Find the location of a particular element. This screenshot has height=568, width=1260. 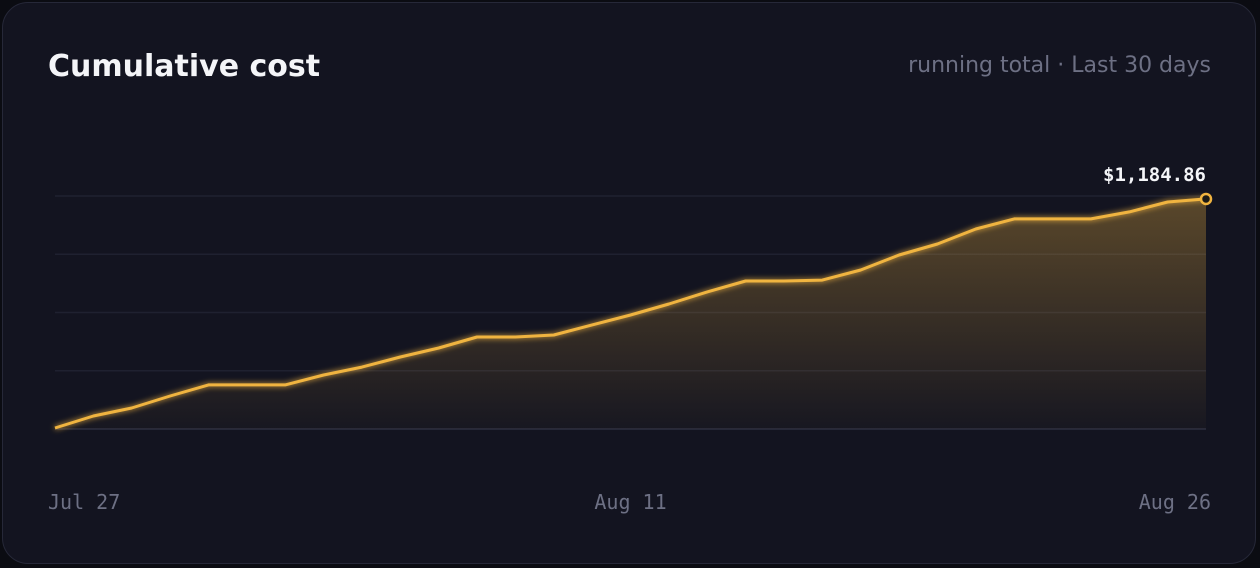

x-tick-label: Aug 26 is located at coordinates (1175, 502).